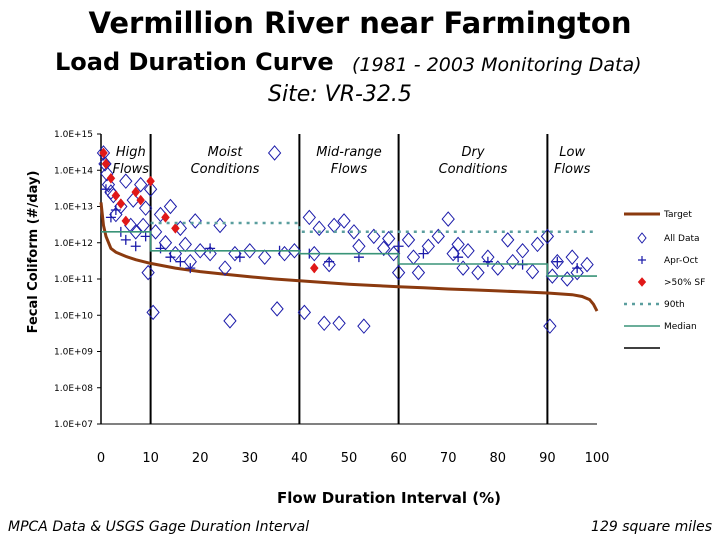 The width and height of the screenshot is (720, 540). I want to click on zone-label: Dry, so click(472, 152).